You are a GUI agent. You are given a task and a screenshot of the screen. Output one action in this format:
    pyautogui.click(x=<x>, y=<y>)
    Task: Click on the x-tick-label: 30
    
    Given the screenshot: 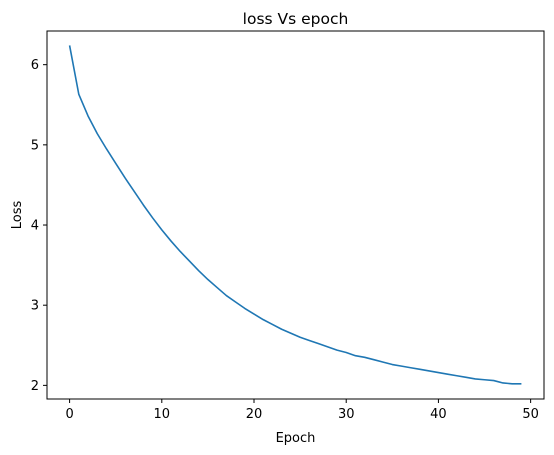 What is the action you would take?
    pyautogui.click(x=346, y=414)
    